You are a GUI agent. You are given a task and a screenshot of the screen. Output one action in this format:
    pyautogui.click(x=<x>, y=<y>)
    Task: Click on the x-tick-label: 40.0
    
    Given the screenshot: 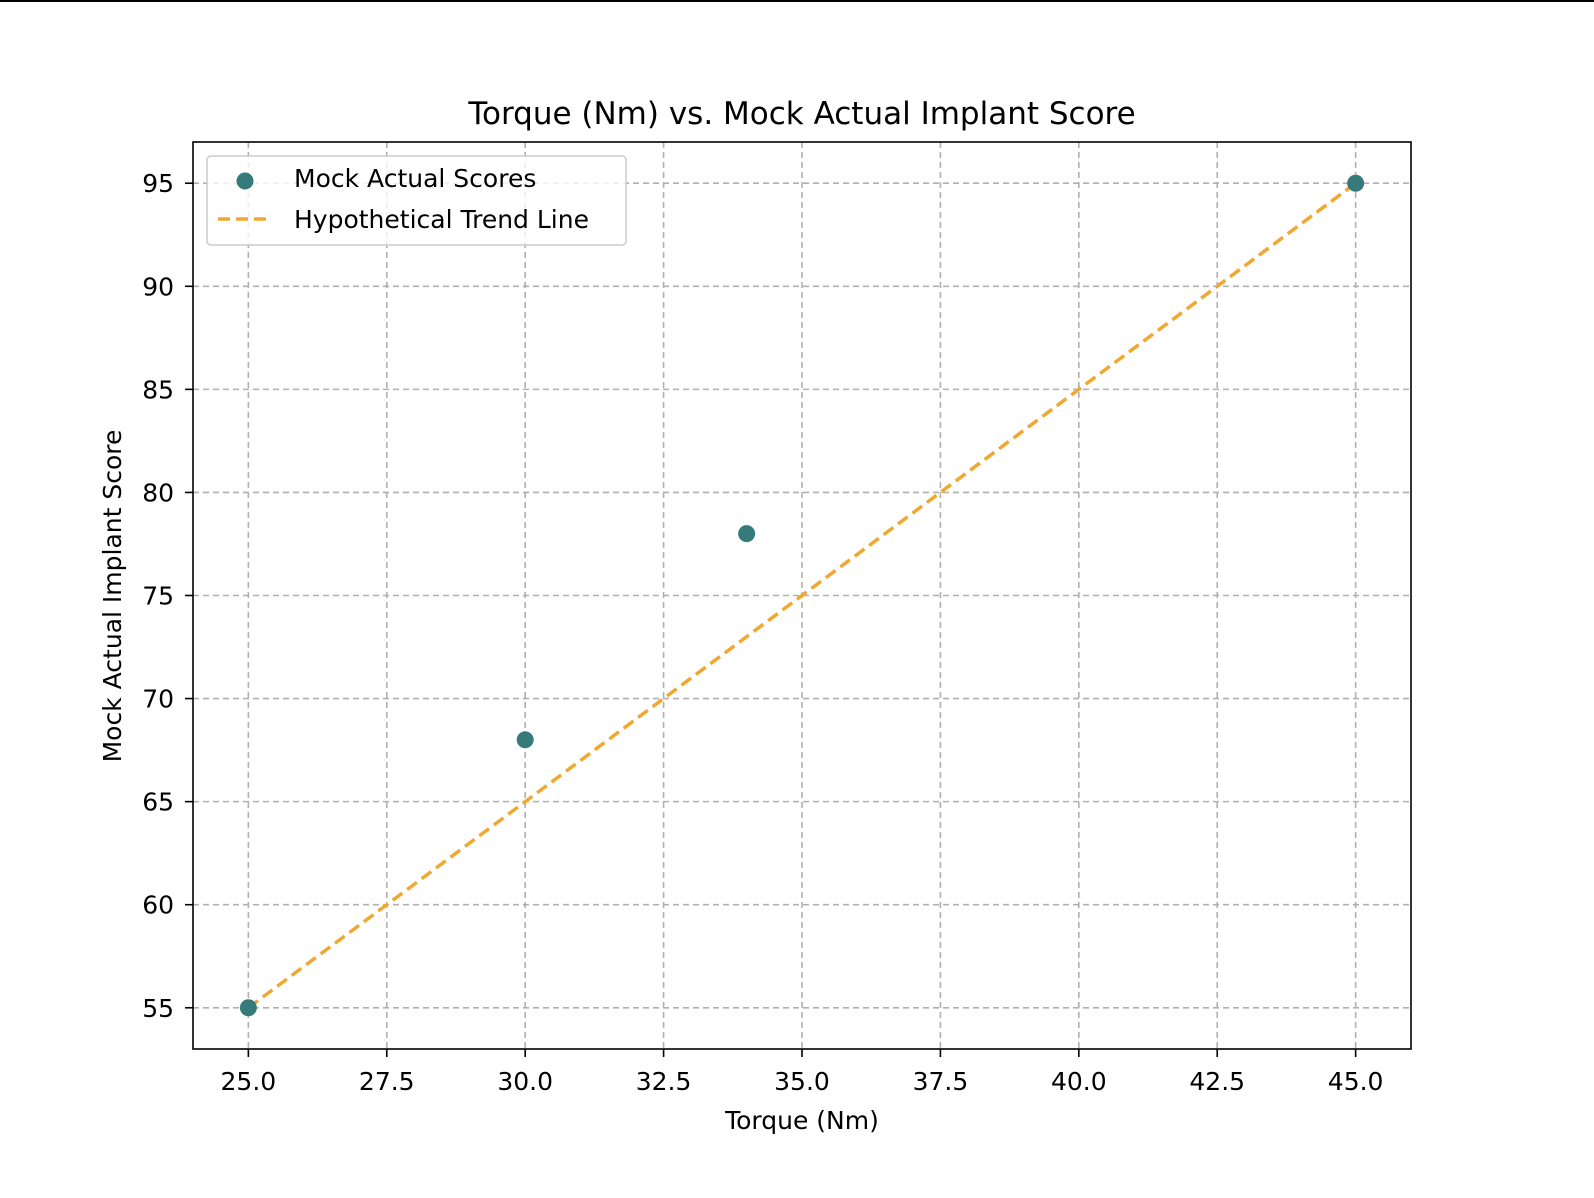 What is the action you would take?
    pyautogui.click(x=1079, y=1081)
    